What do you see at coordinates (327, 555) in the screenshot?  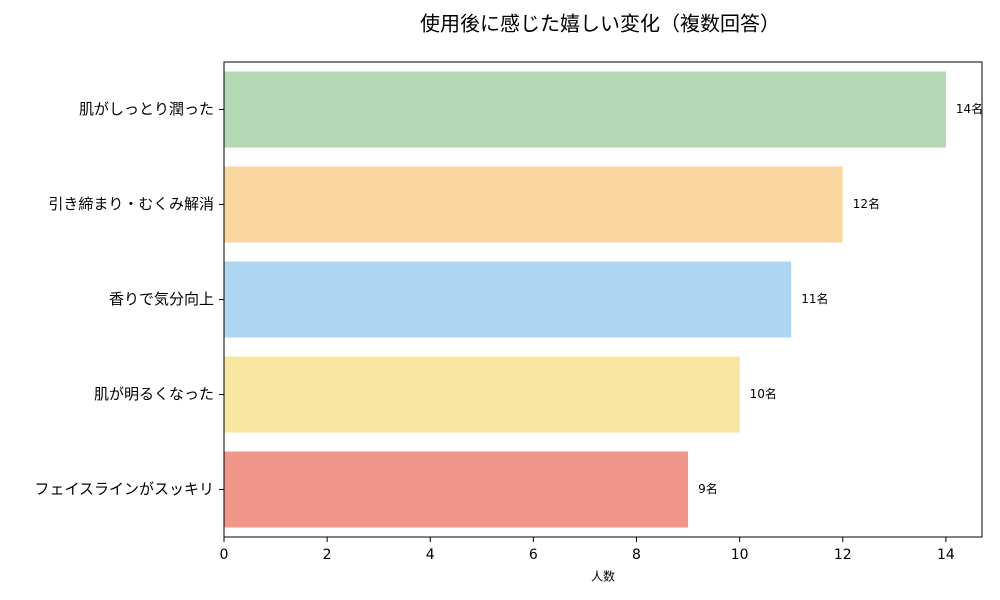 I see `x-tick-label: 2` at bounding box center [327, 555].